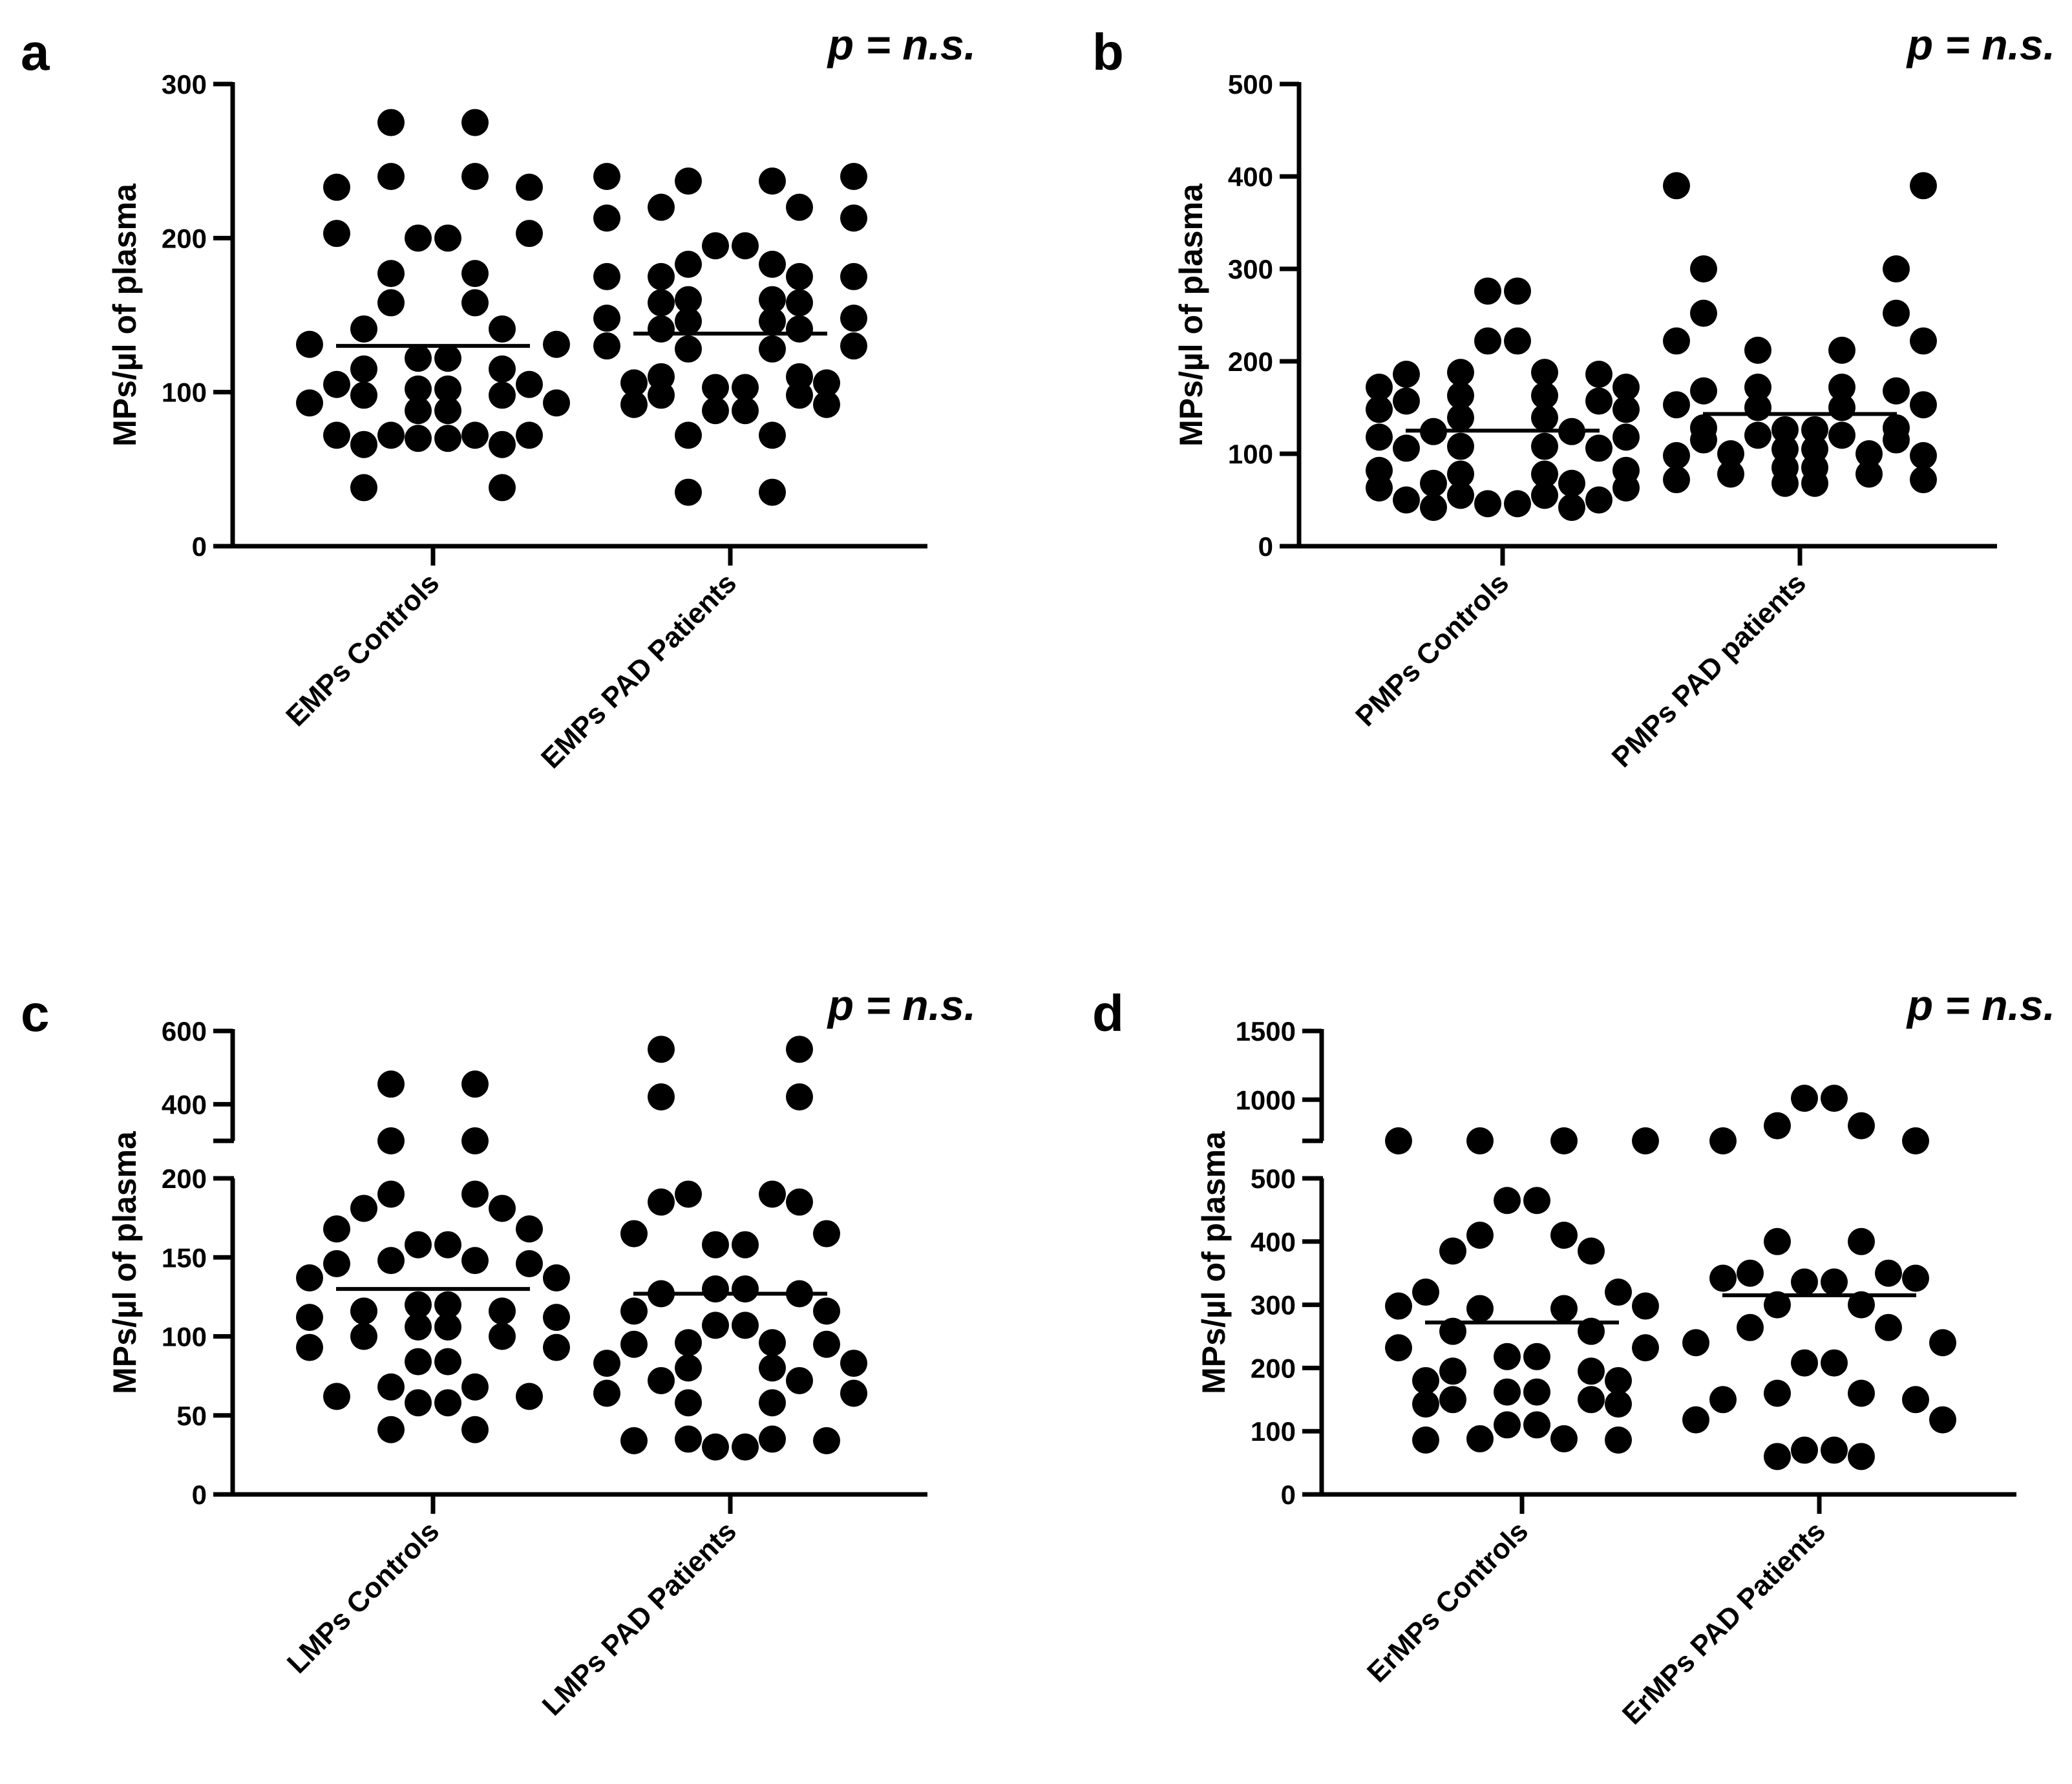  I want to click on x-category-label: PMPs PAD patients, so click(1709, 670).